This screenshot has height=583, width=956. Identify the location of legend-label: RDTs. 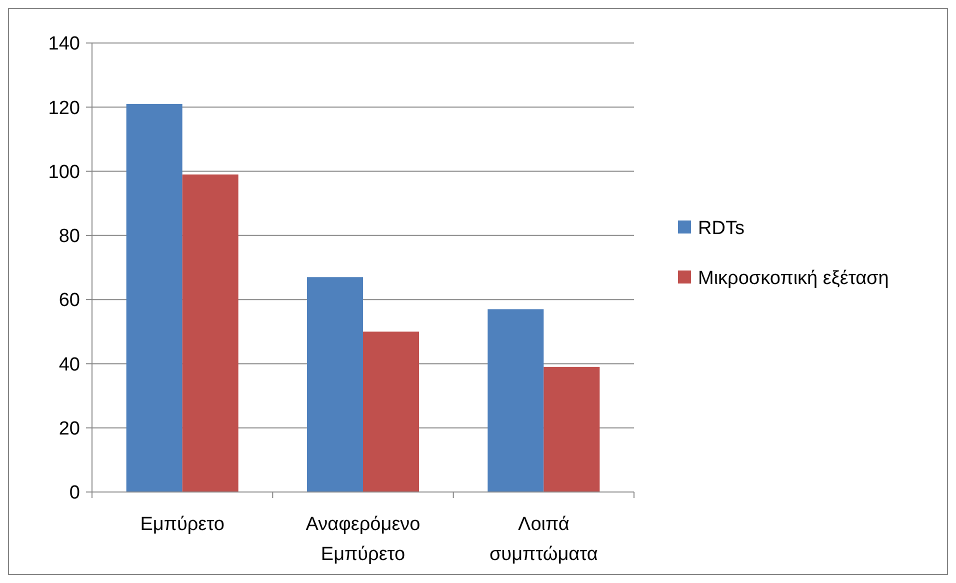
(721, 229).